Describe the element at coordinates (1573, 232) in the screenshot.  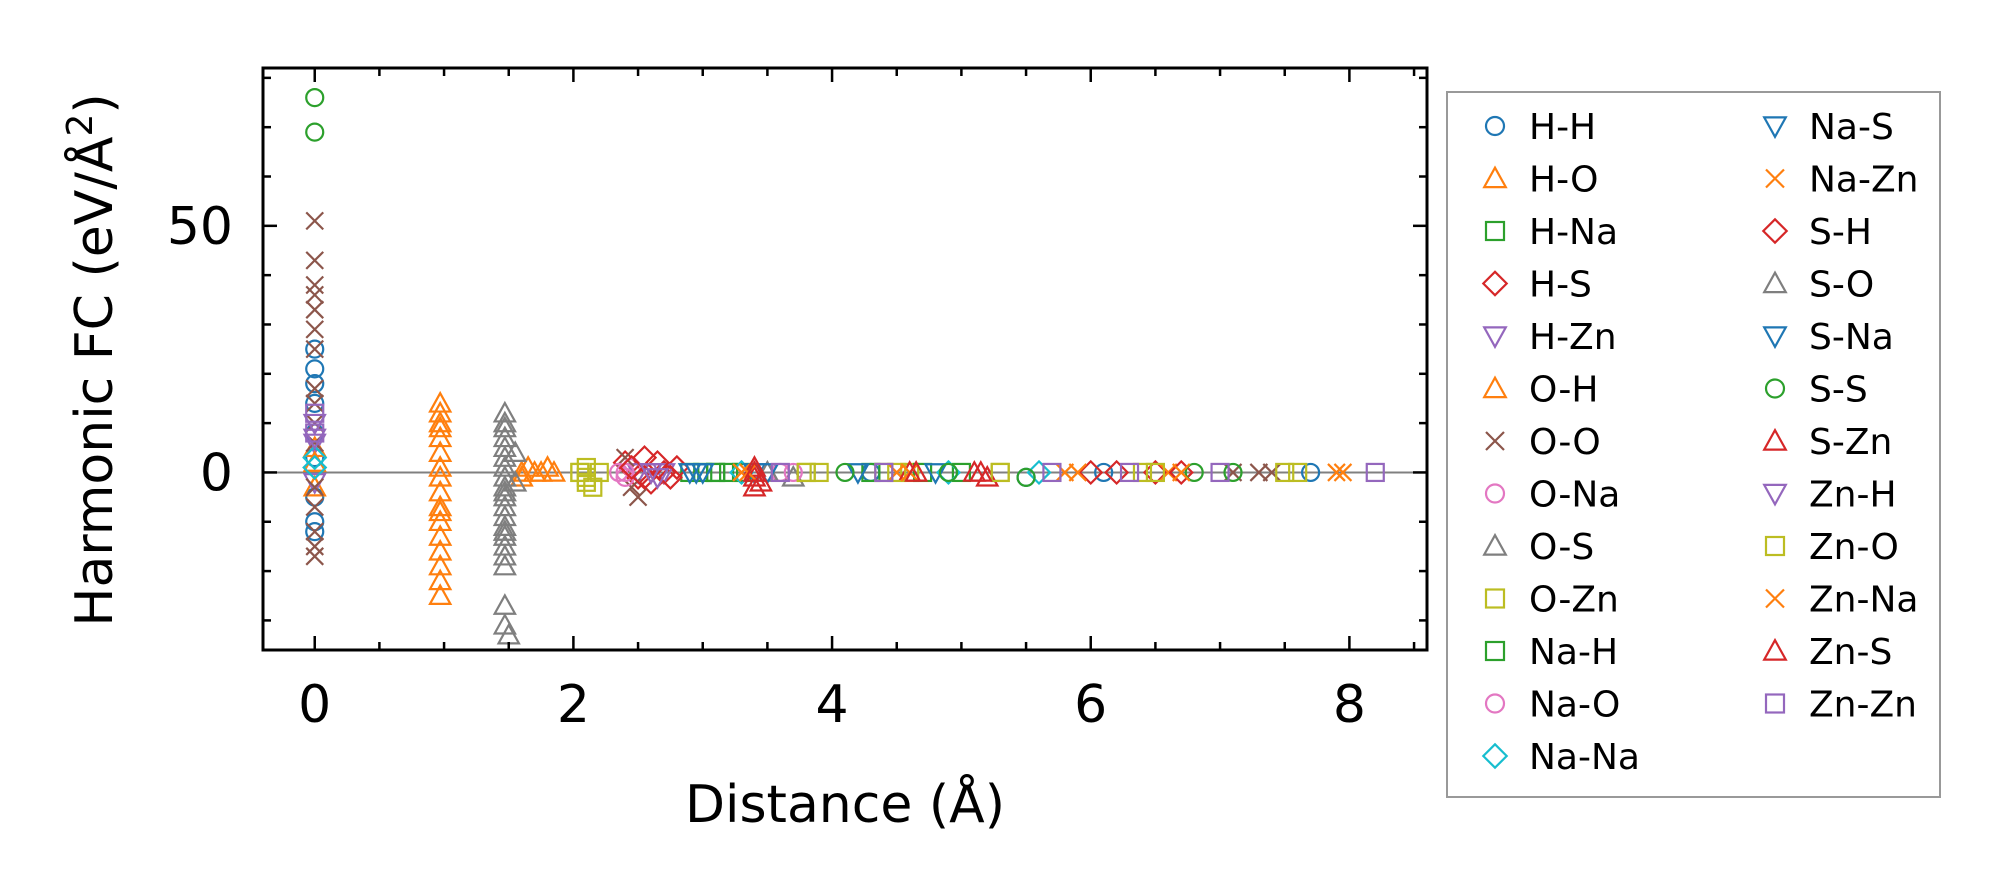
I see `legend-label: H-Na` at that location.